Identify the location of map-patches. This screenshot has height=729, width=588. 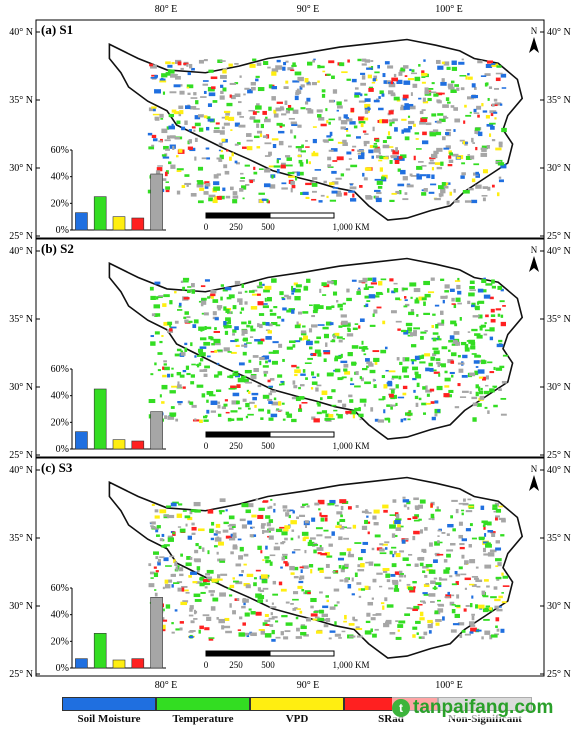
(328, 350).